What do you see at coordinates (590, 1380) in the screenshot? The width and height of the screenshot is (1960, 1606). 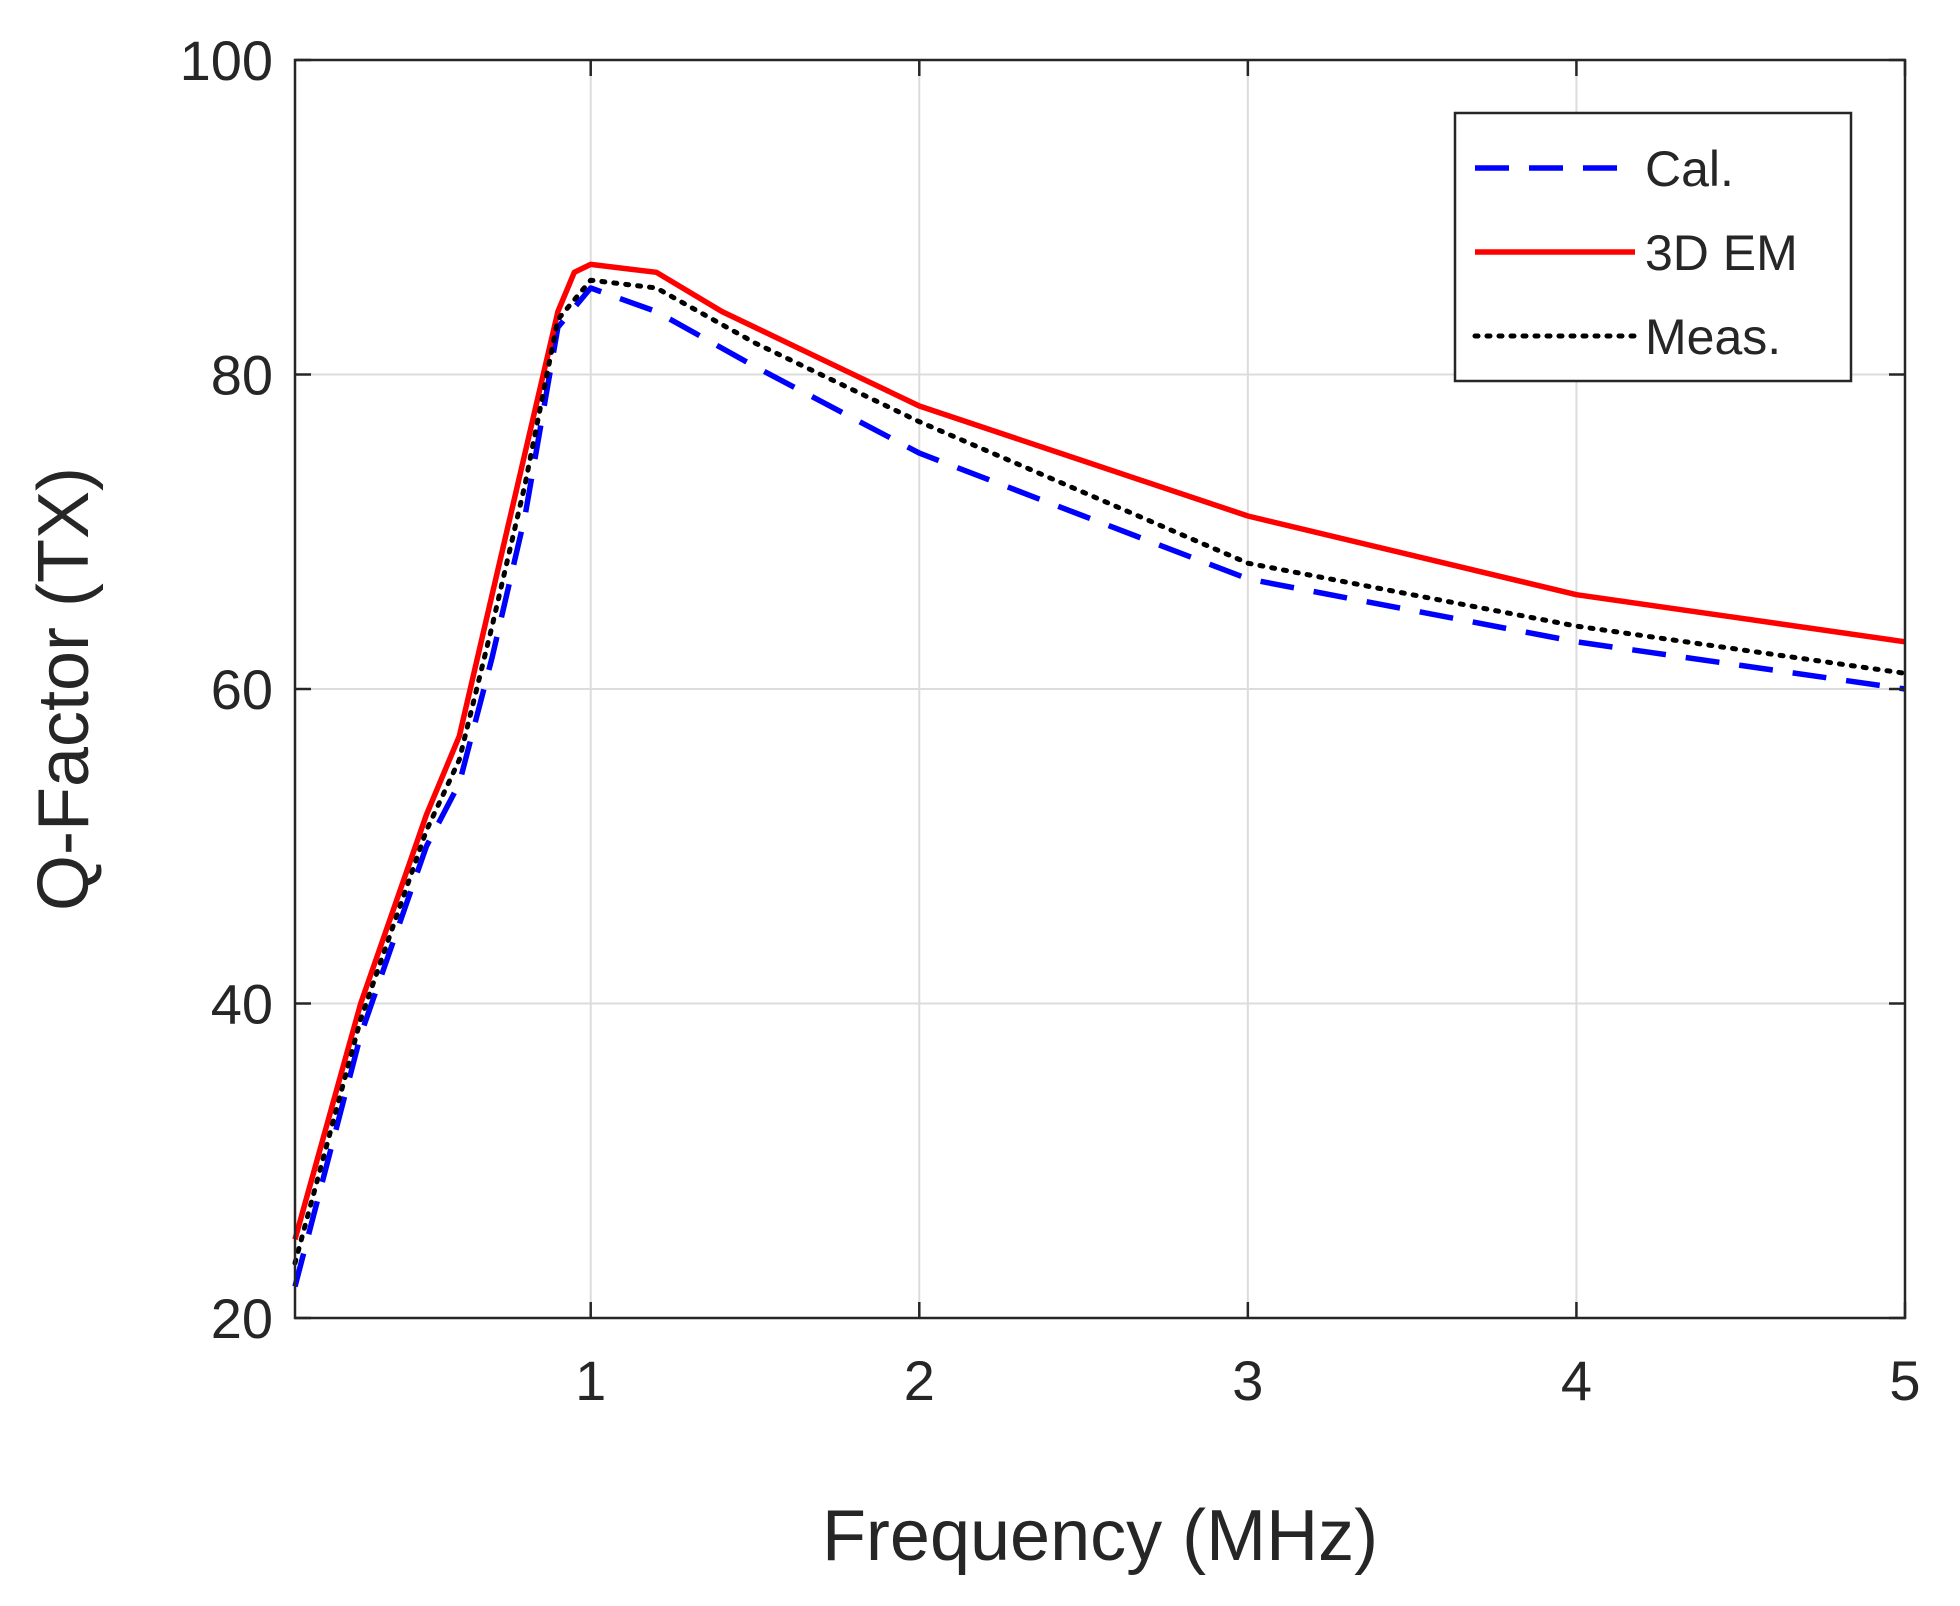 I see `x-tick-label-1: 1` at bounding box center [590, 1380].